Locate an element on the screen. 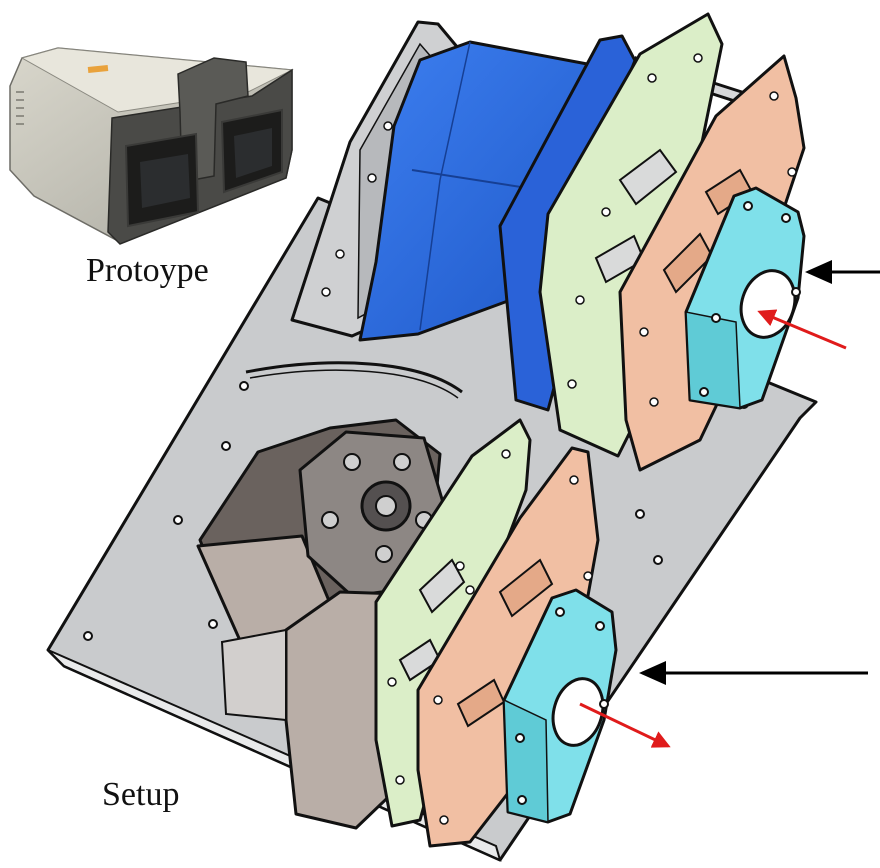 This screenshot has width=880, height=868. setup-caption: Setup is located at coordinates (141, 794).